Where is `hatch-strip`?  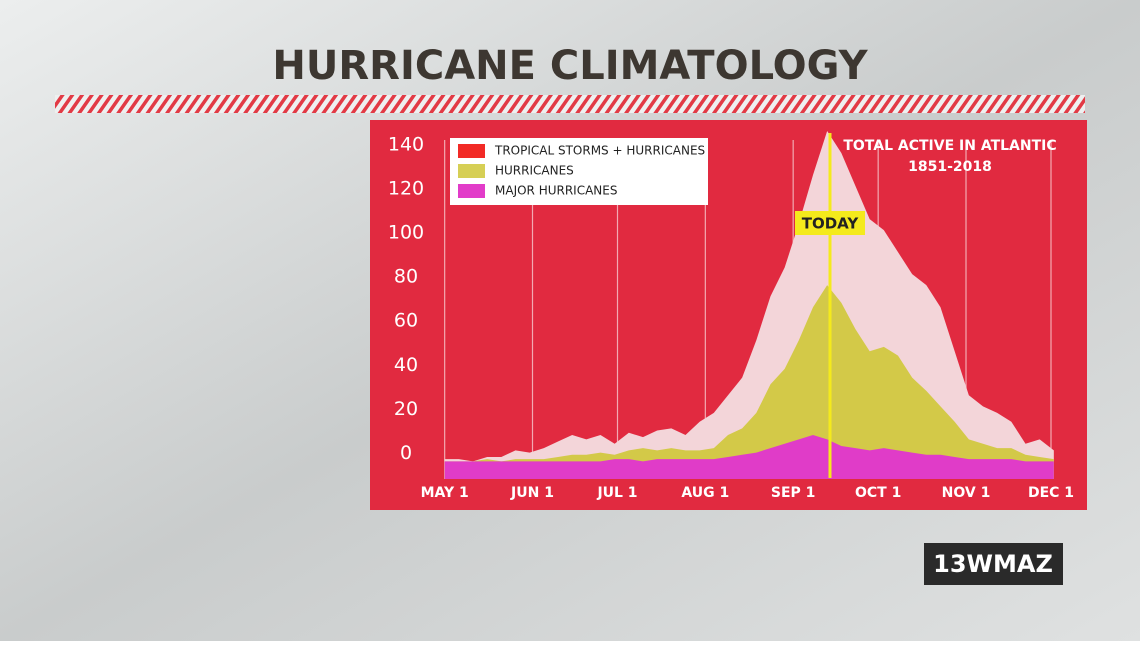
hatch-strip is located at coordinates (570, 104).